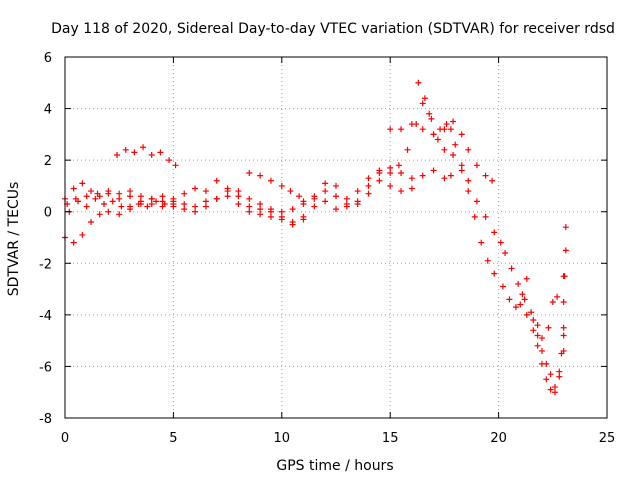 This screenshot has height=480, width=640. Describe the element at coordinates (146, 156) in the screenshot. I see `series-track-e` at that location.